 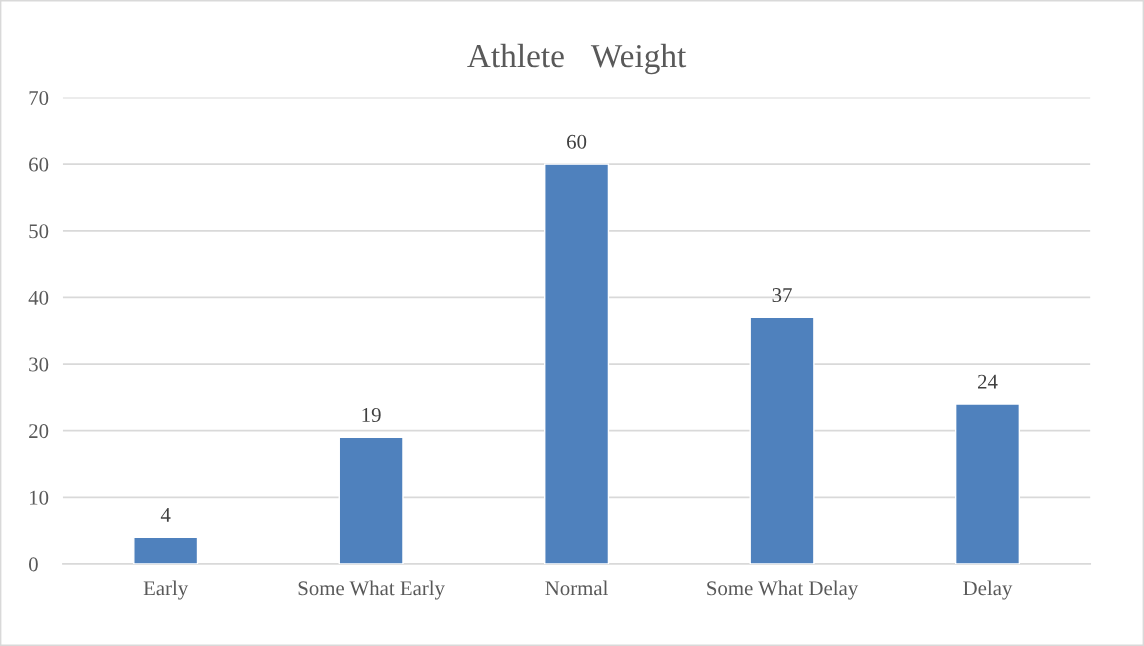 I want to click on x-tick-label: Some What Delay, so click(x=783, y=590).